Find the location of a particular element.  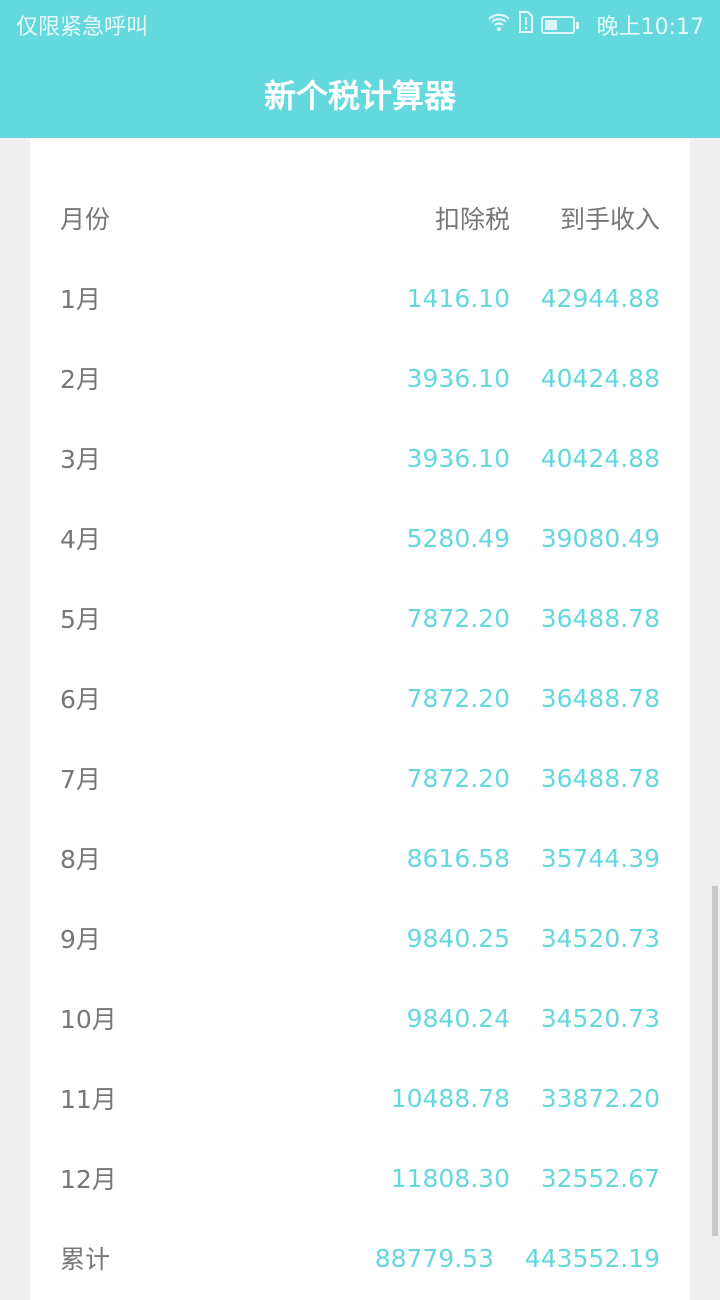

month-cell: 12月 is located at coordinates (88, 1179).